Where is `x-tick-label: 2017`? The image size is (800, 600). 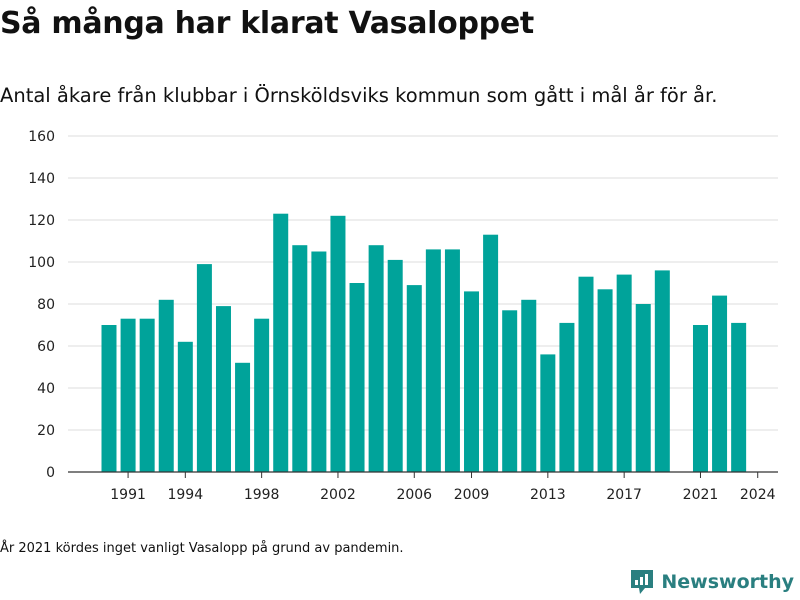
x-tick-label: 2017 is located at coordinates (624, 495).